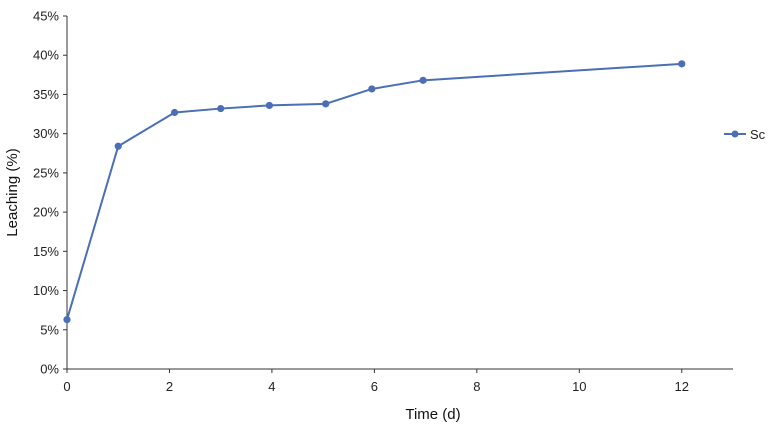  What do you see at coordinates (46, 16) in the screenshot?
I see `y-tick-label: 45%` at bounding box center [46, 16].